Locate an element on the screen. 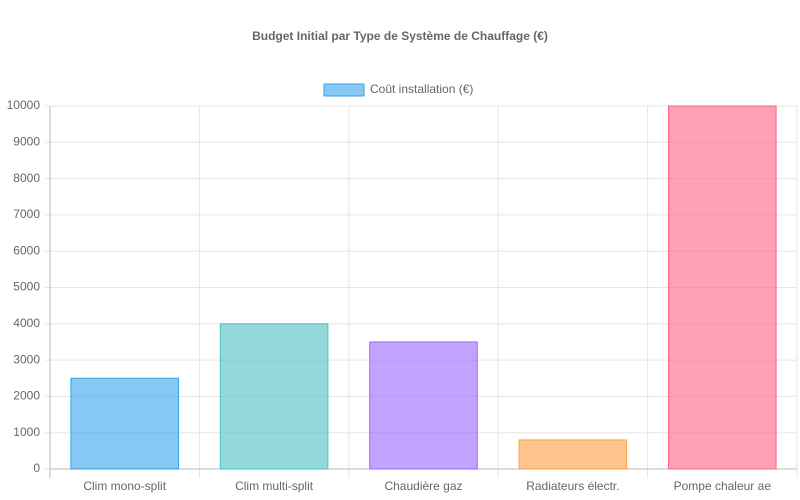  y-tick-label: 7000 is located at coordinates (26, 214).